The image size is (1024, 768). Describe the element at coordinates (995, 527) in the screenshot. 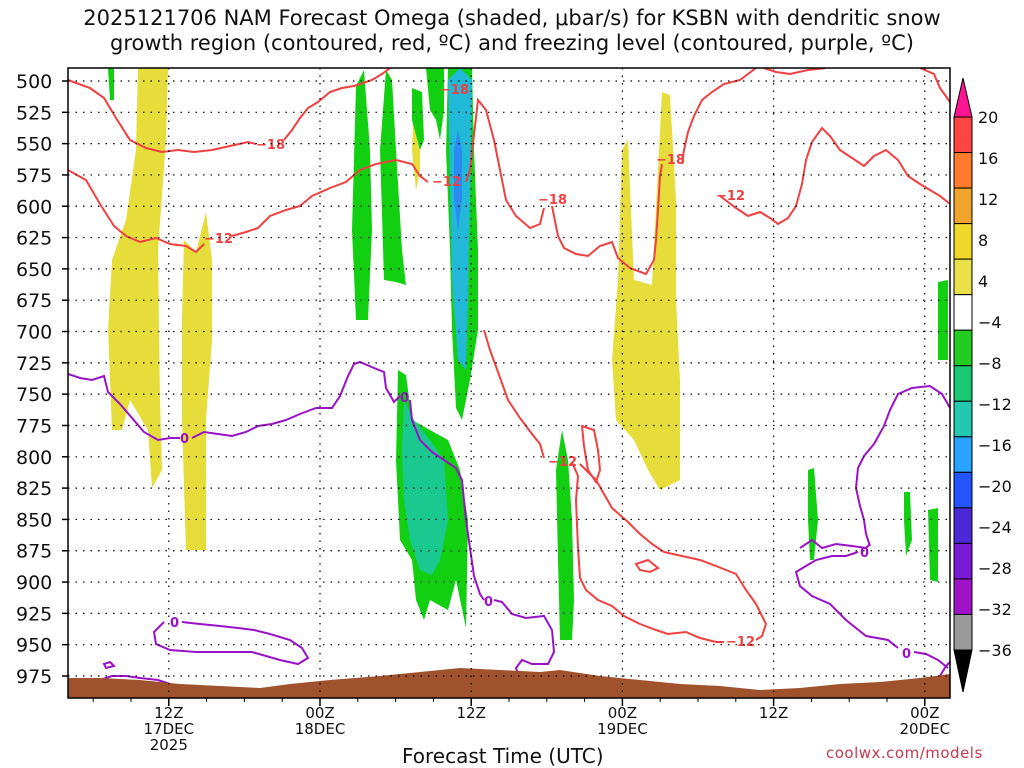

I see `colorbar-label-10: −24` at that location.